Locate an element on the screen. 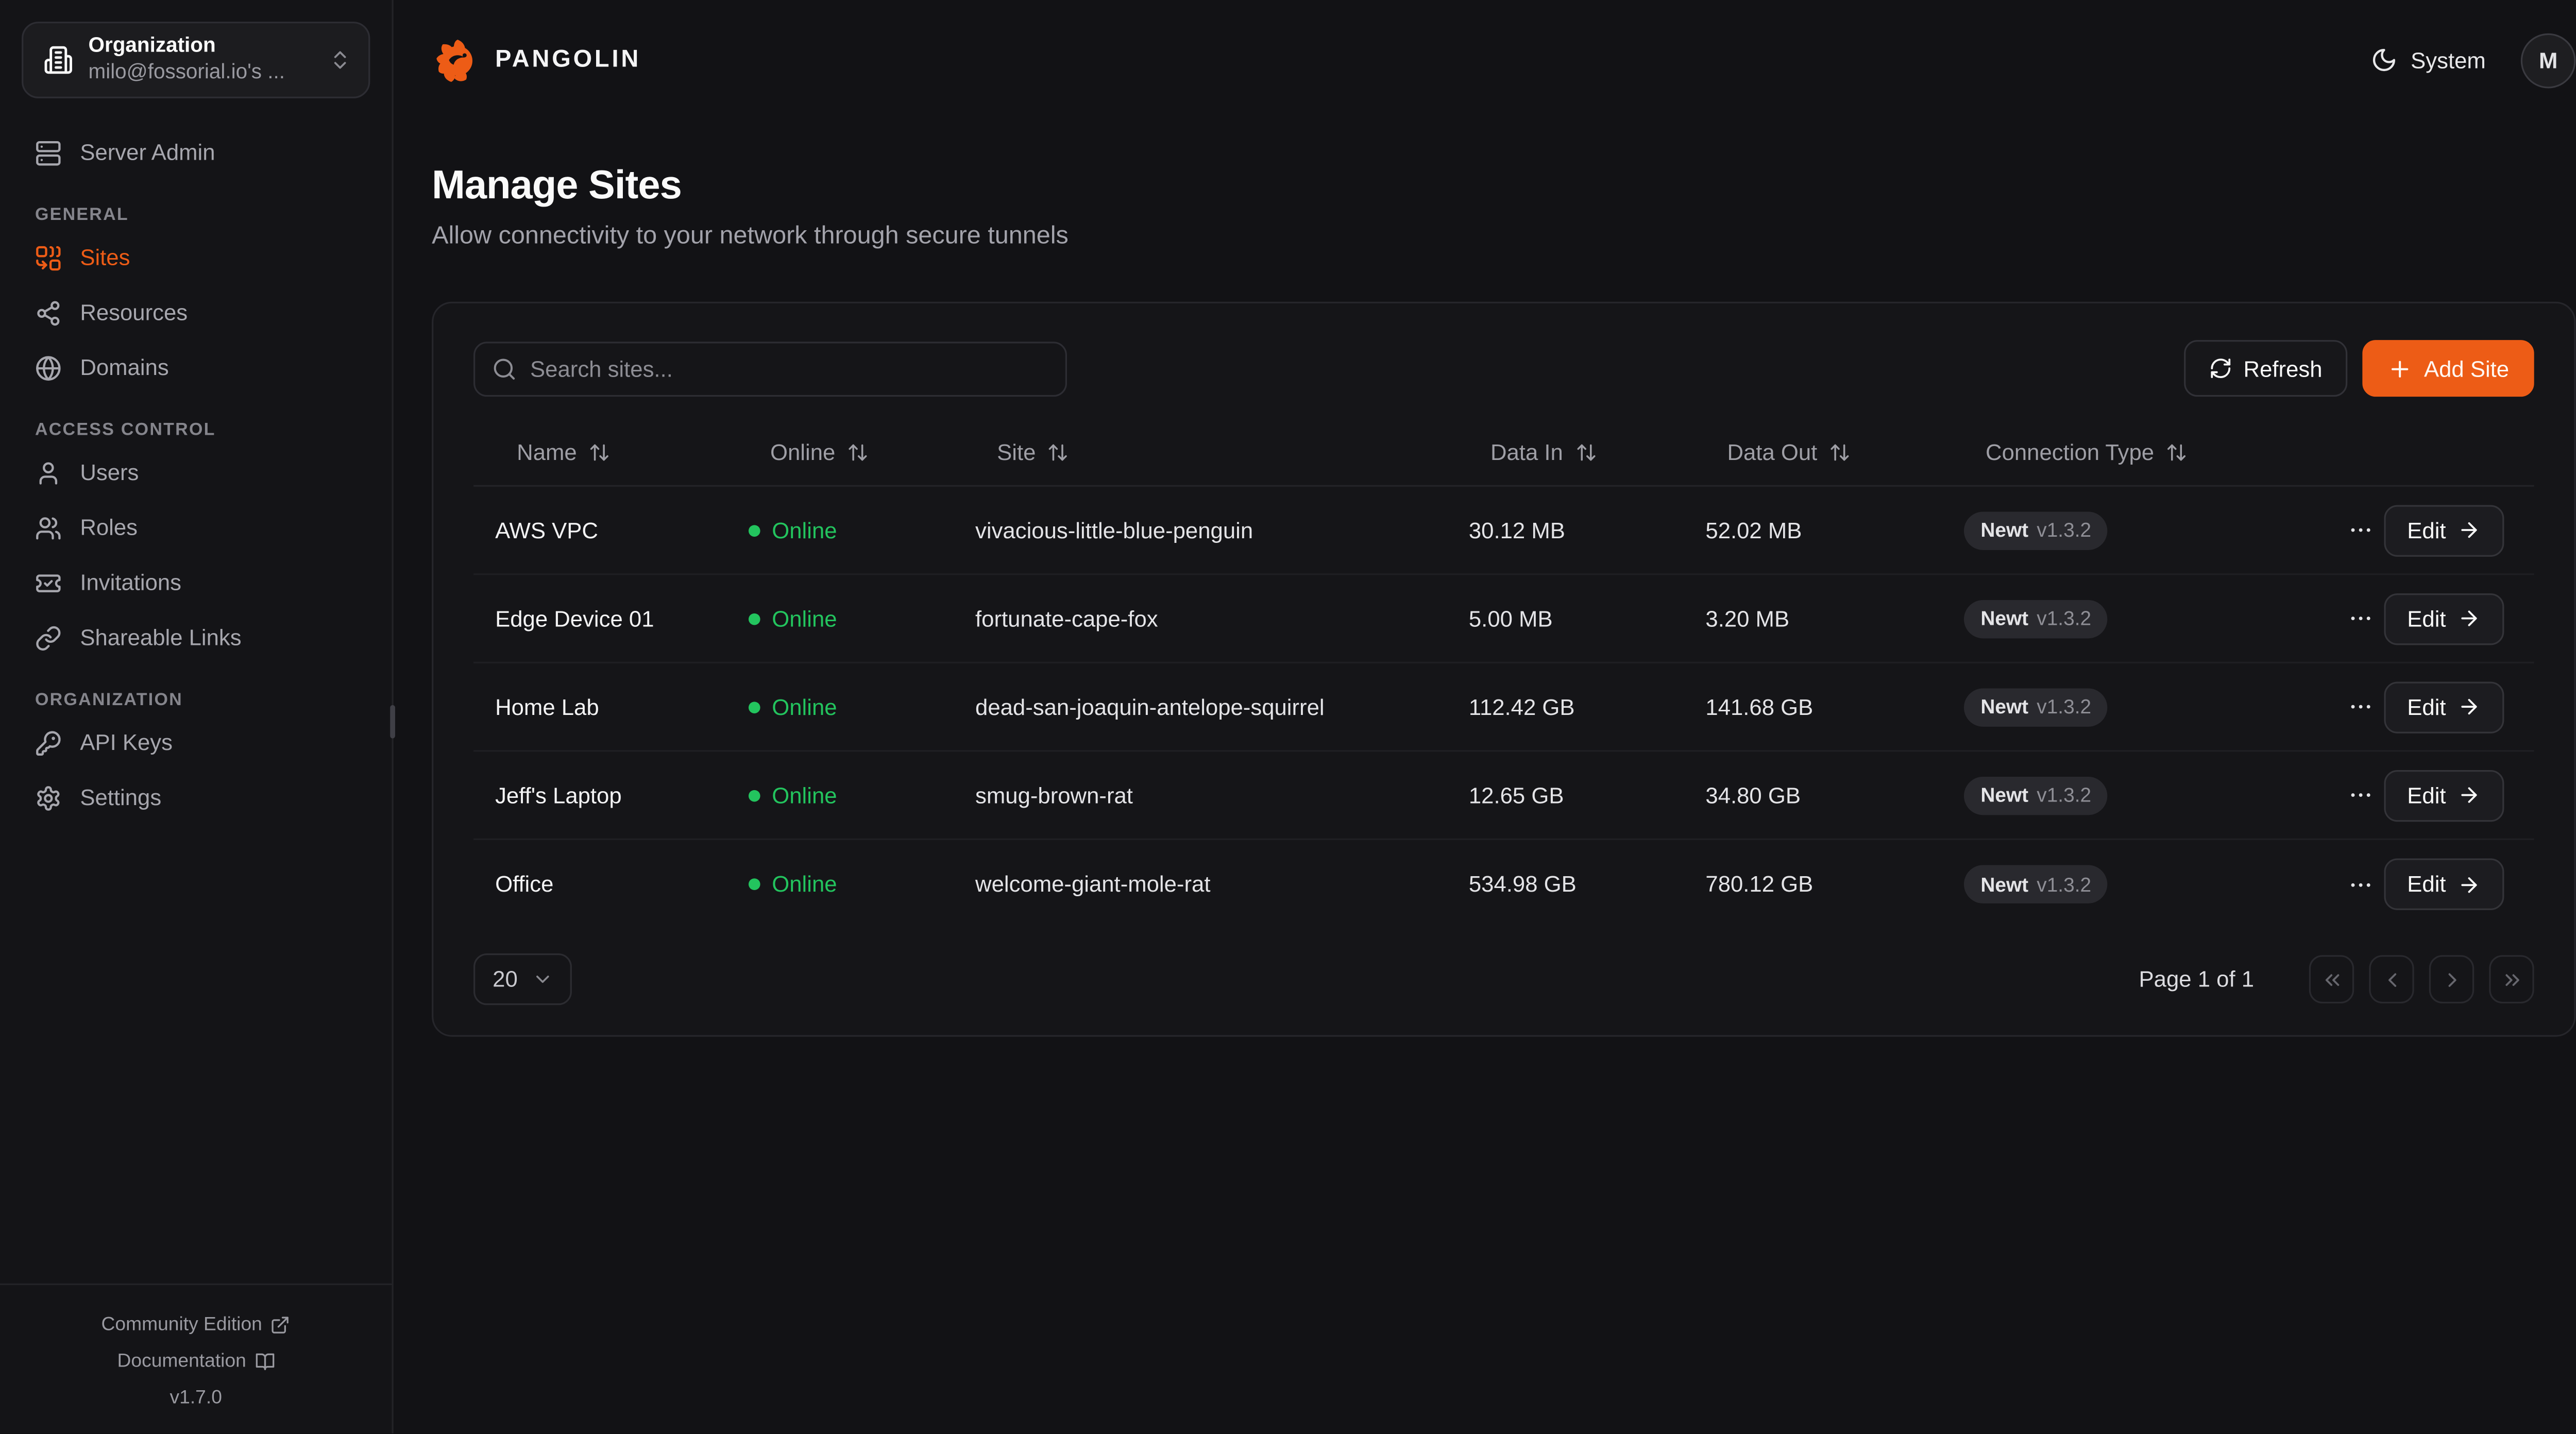  search-icon is located at coordinates (504, 368).